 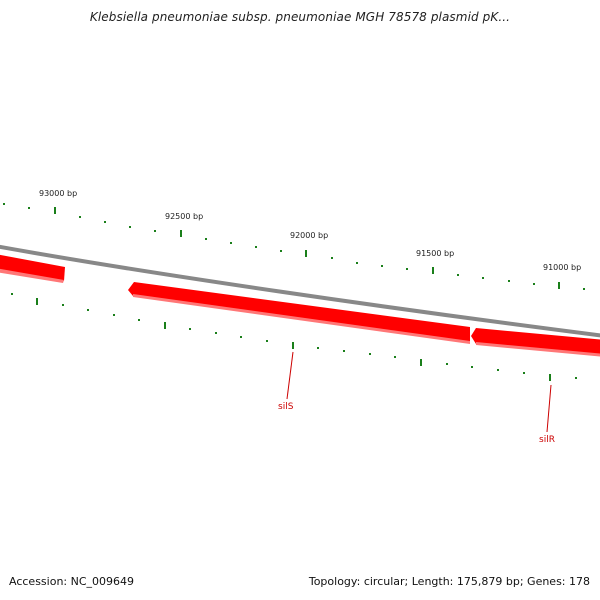 What do you see at coordinates (562, 267) in the screenshot?
I see `position-label-91000: 91000 bp` at bounding box center [562, 267].